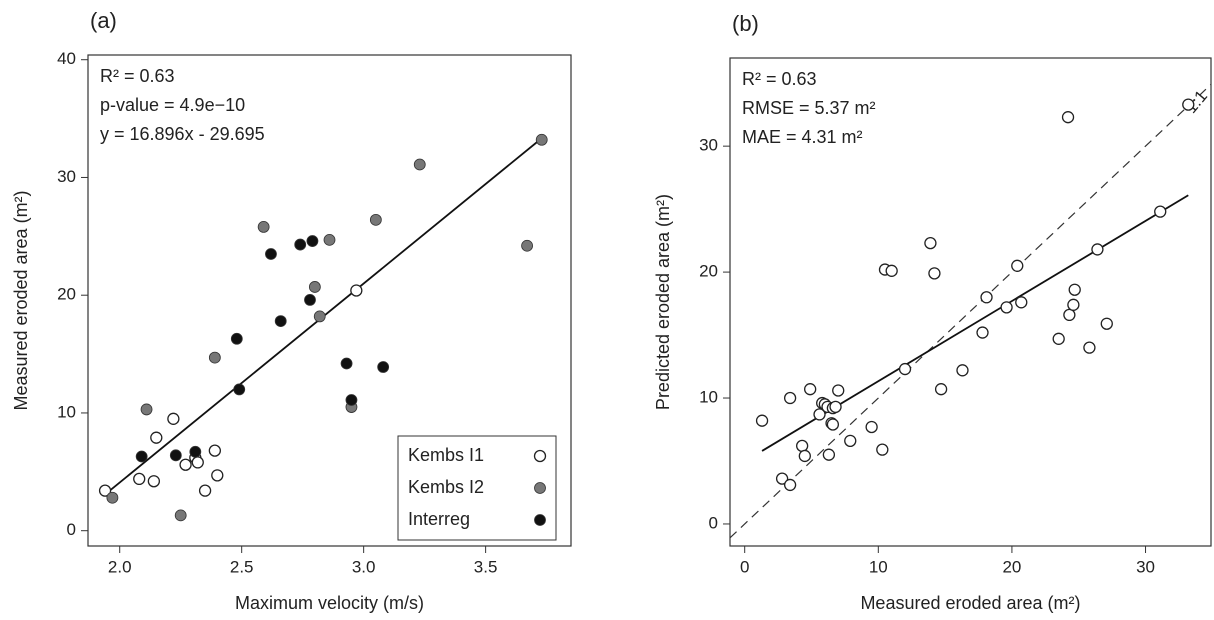 The width and height of the screenshot is (1214, 620). Describe the element at coordinates (802, 137) in the screenshot. I see `annotation: MAE = 4.31 m²` at that location.